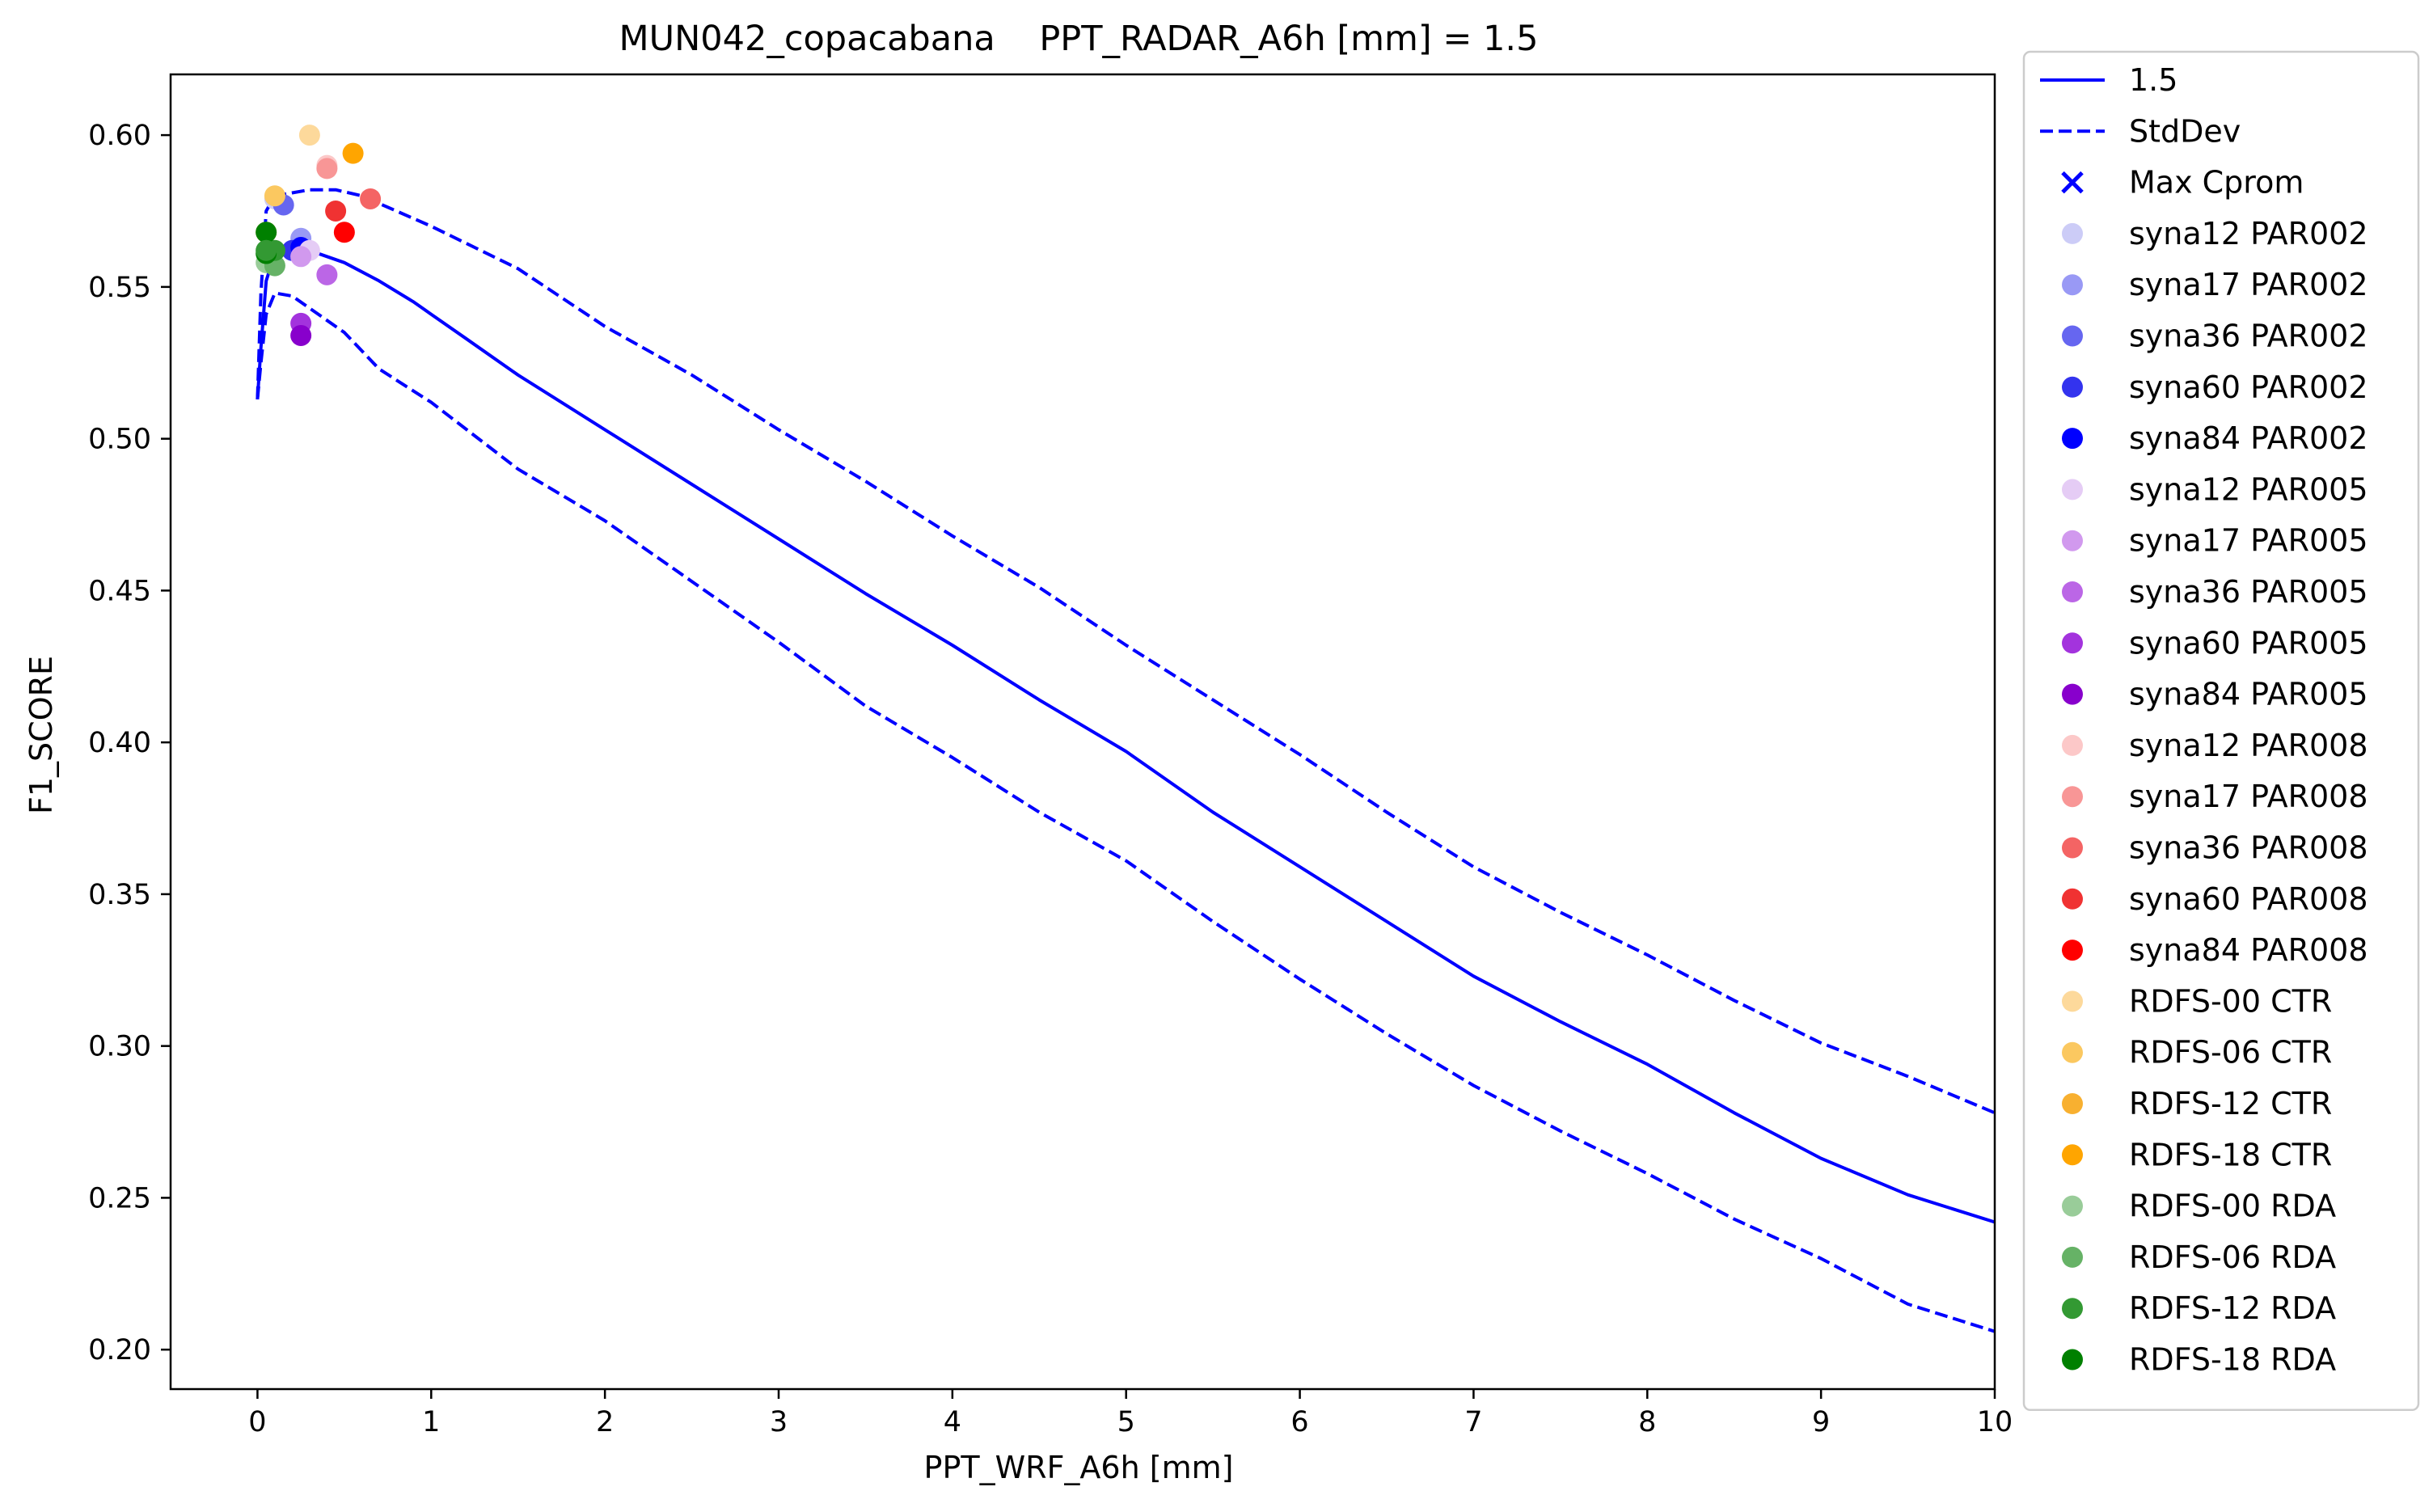 This screenshot has height=1512, width=2433. I want to click on x-tick-label: 5, so click(1126, 1422).